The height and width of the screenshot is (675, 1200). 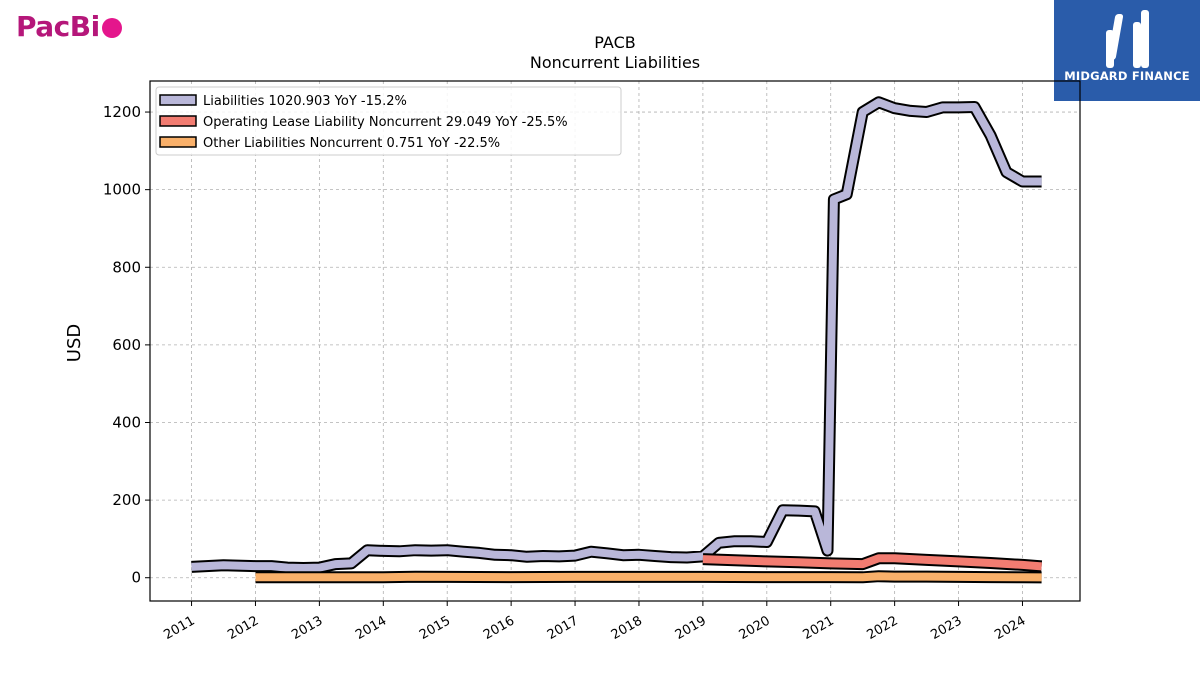 I want to click on legend-label: Liabilities 1020.903 YoY -15.2%, so click(x=305, y=101).